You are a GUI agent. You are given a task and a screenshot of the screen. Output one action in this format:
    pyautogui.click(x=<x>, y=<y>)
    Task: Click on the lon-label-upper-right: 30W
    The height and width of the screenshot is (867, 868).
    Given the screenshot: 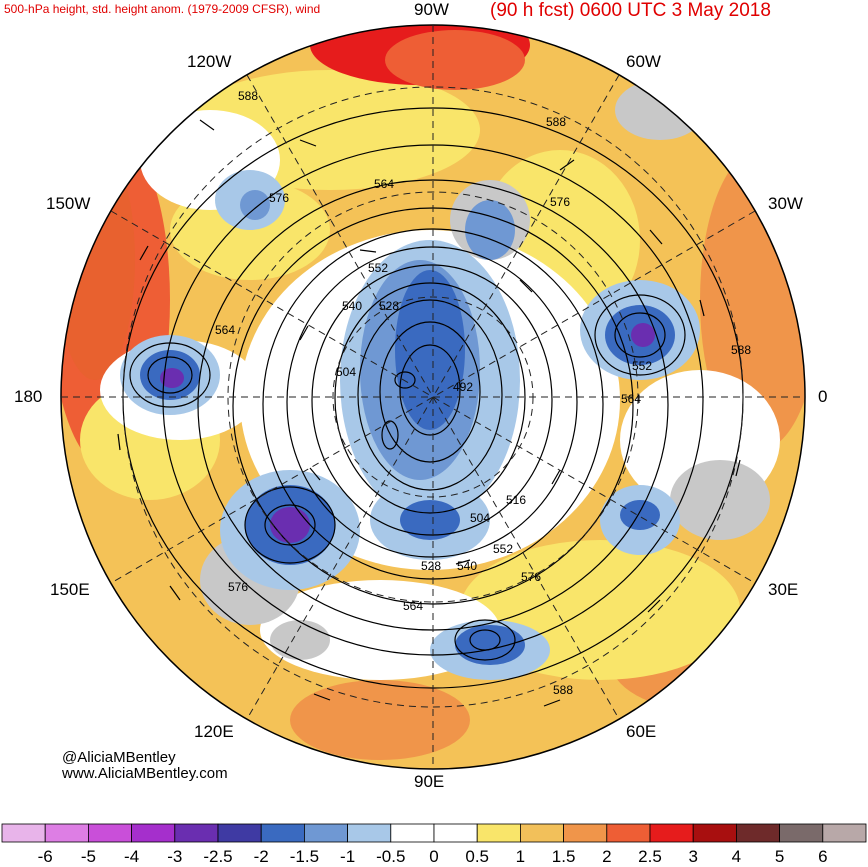 What is the action you would take?
    pyautogui.click(x=785, y=203)
    